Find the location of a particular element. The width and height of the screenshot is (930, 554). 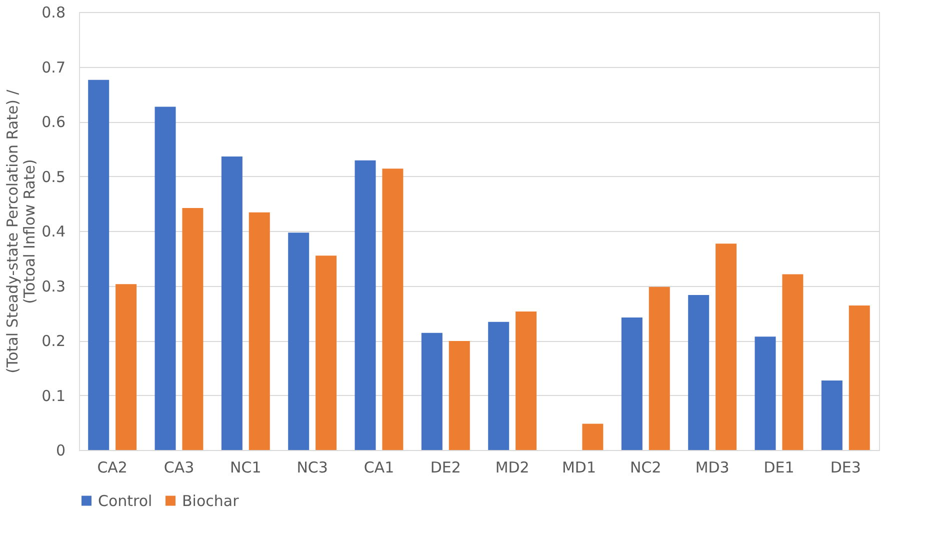

legend-label: Control is located at coordinates (125, 501).